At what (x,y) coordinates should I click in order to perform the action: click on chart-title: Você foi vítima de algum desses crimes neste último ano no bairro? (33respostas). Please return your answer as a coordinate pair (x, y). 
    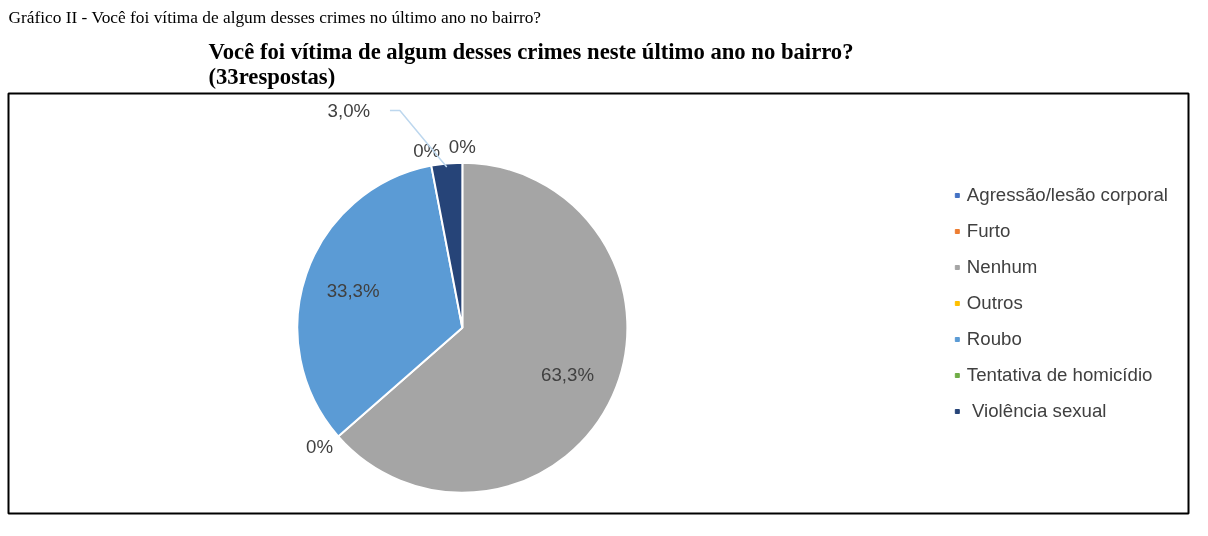
    Looking at the image, I should click on (531, 63).